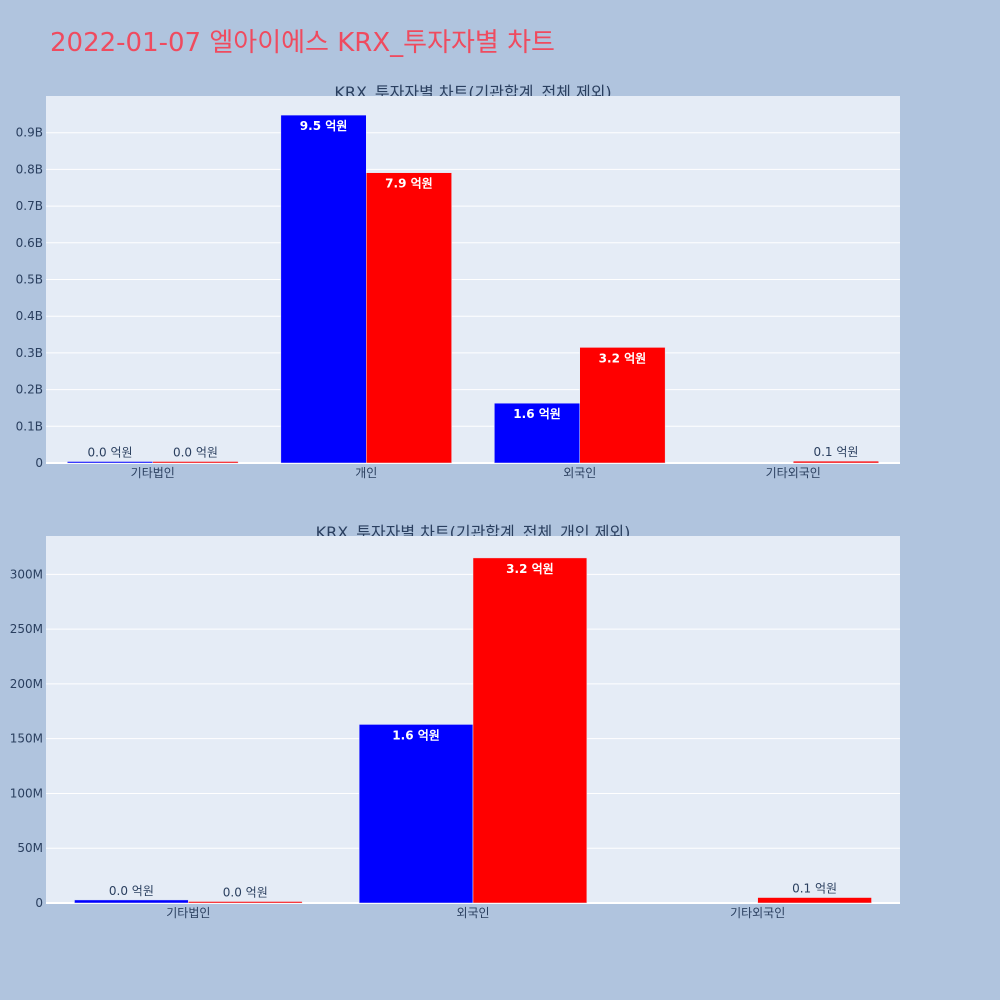 The height and width of the screenshot is (1000, 1000). I want to click on page-title: 2022-01-07 엘아이에스 KRX_투자자별 차트, so click(302, 43).